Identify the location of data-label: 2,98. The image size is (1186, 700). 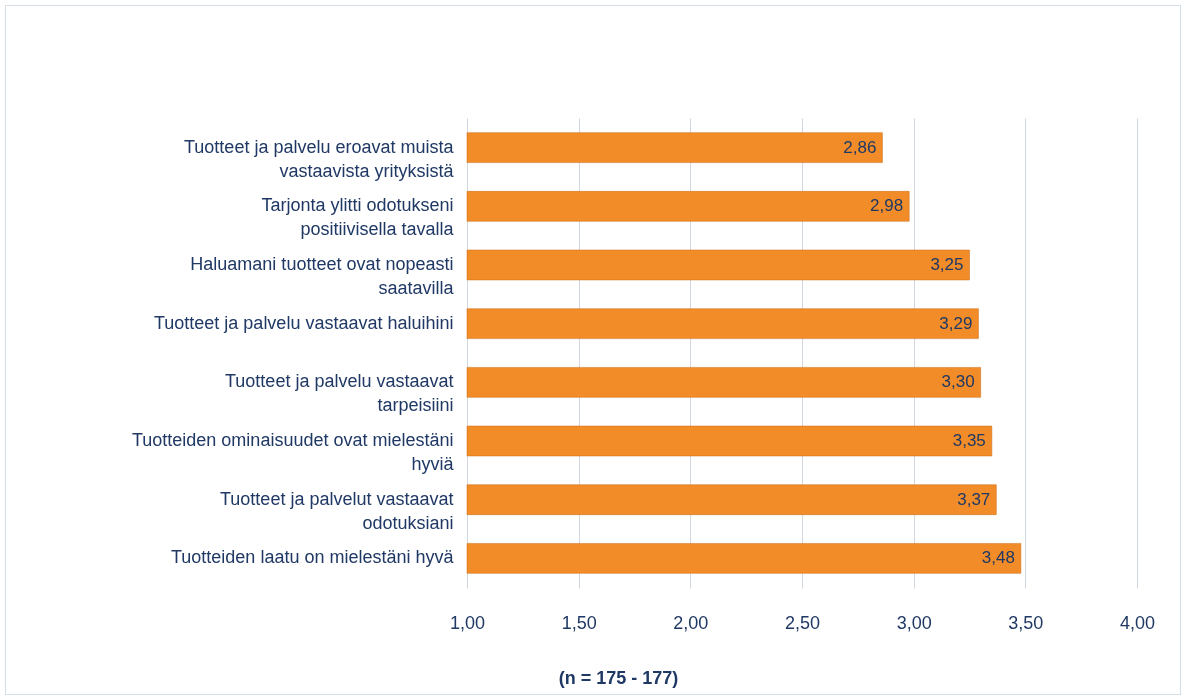
(887, 206).